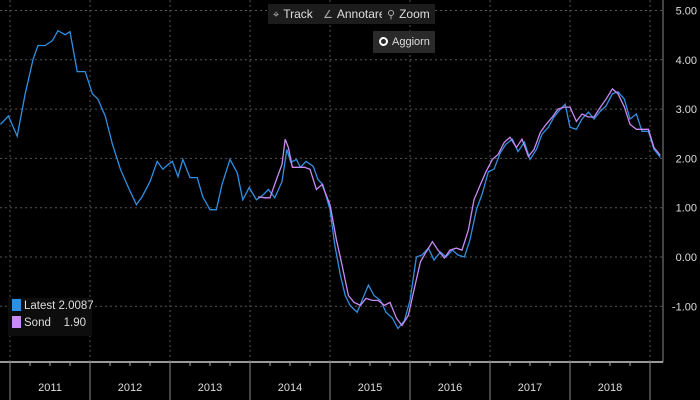  What do you see at coordinates (276, 15) in the screenshot?
I see `crosshair-icon: ⌖` at bounding box center [276, 15].